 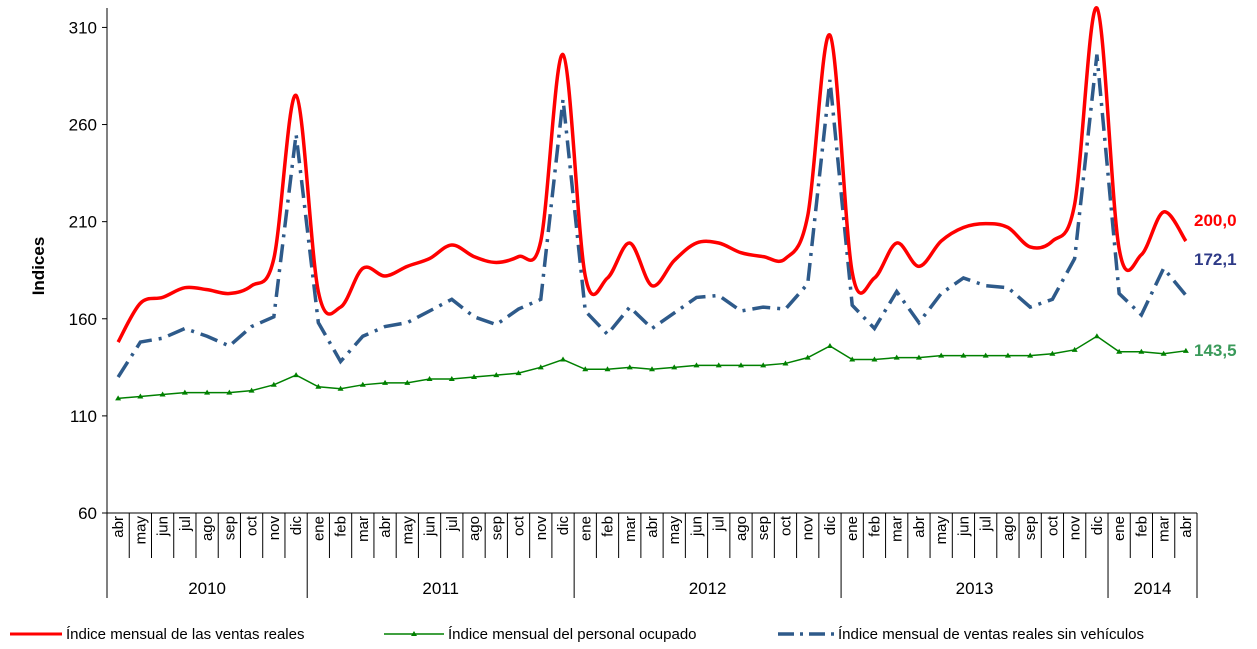 I want to click on legend-blue-dashdot-line-icon, so click(x=806, y=634).